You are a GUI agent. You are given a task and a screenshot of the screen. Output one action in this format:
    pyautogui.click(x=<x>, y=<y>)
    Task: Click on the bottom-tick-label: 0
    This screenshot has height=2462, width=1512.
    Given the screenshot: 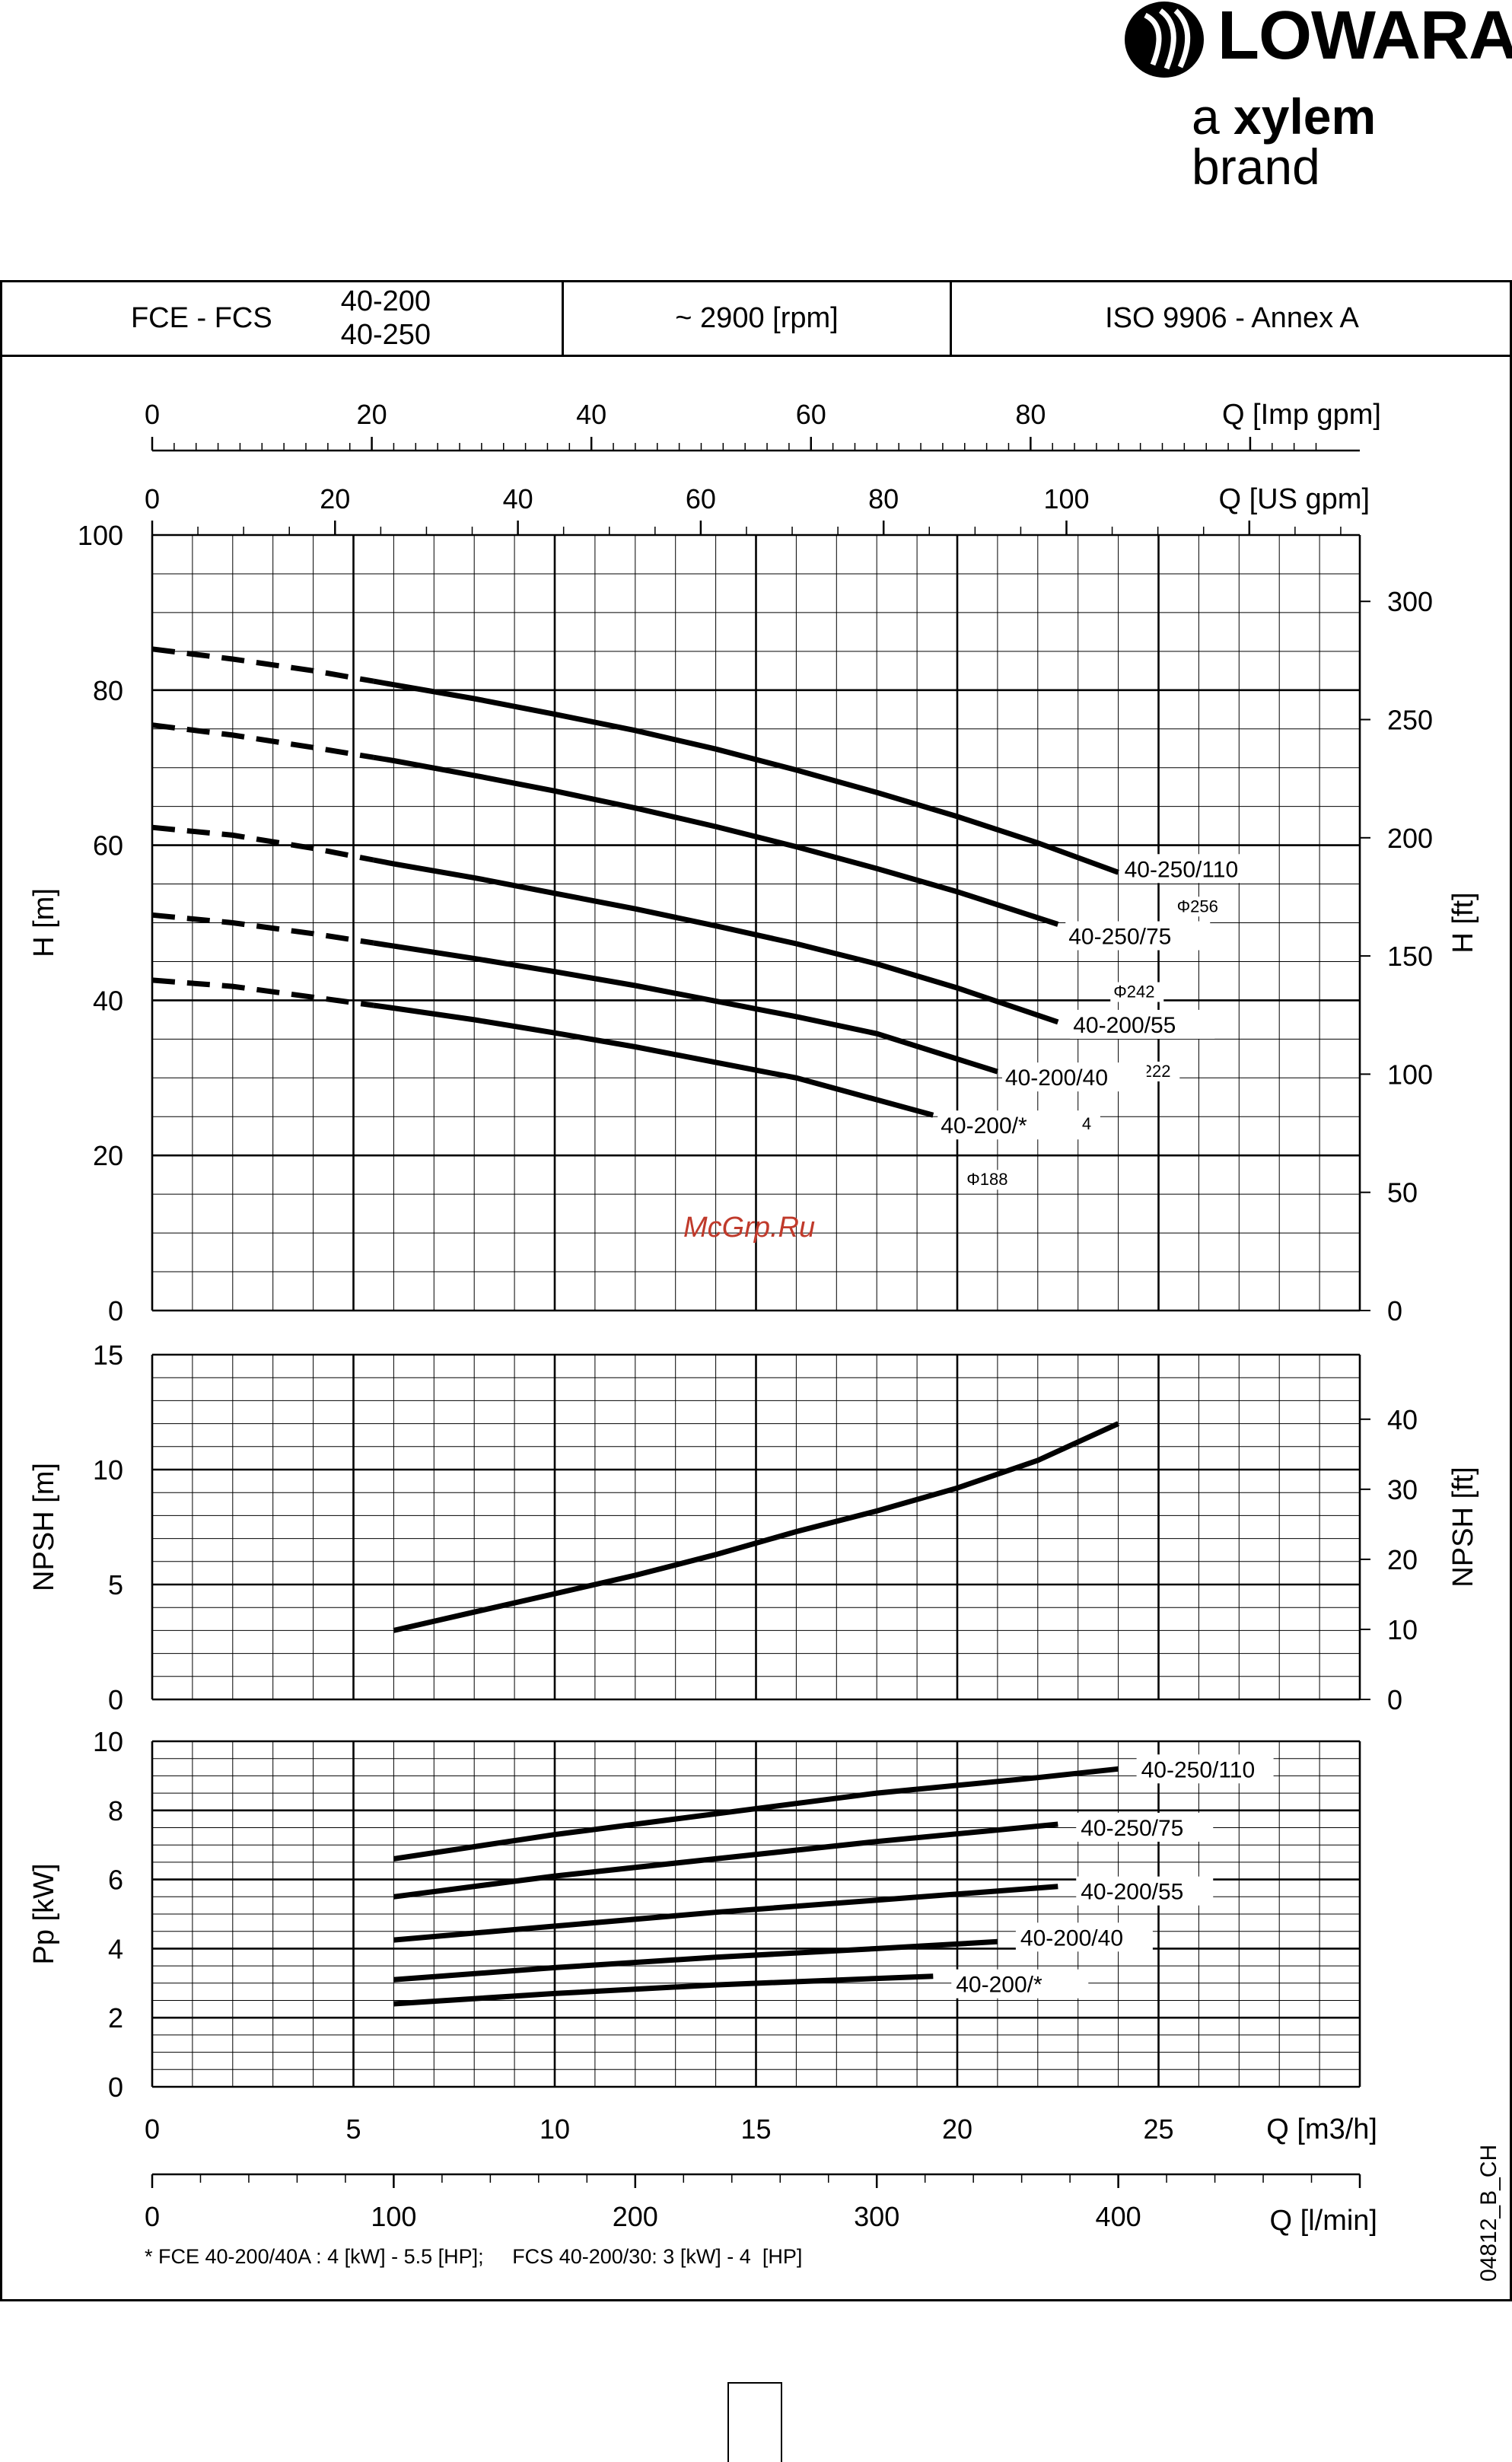 What is the action you would take?
    pyautogui.click(x=152, y=2216)
    